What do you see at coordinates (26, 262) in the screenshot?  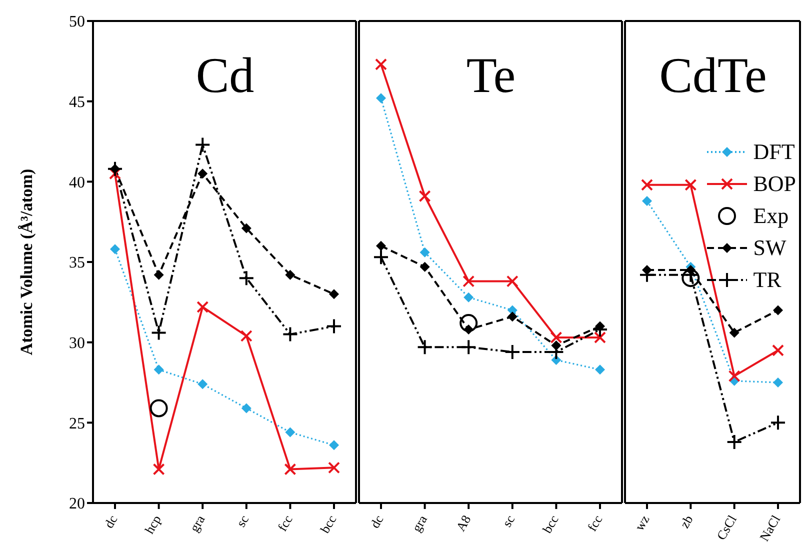 I see `y-axis-title: Atomic Volume (Å³/atom)` at bounding box center [26, 262].